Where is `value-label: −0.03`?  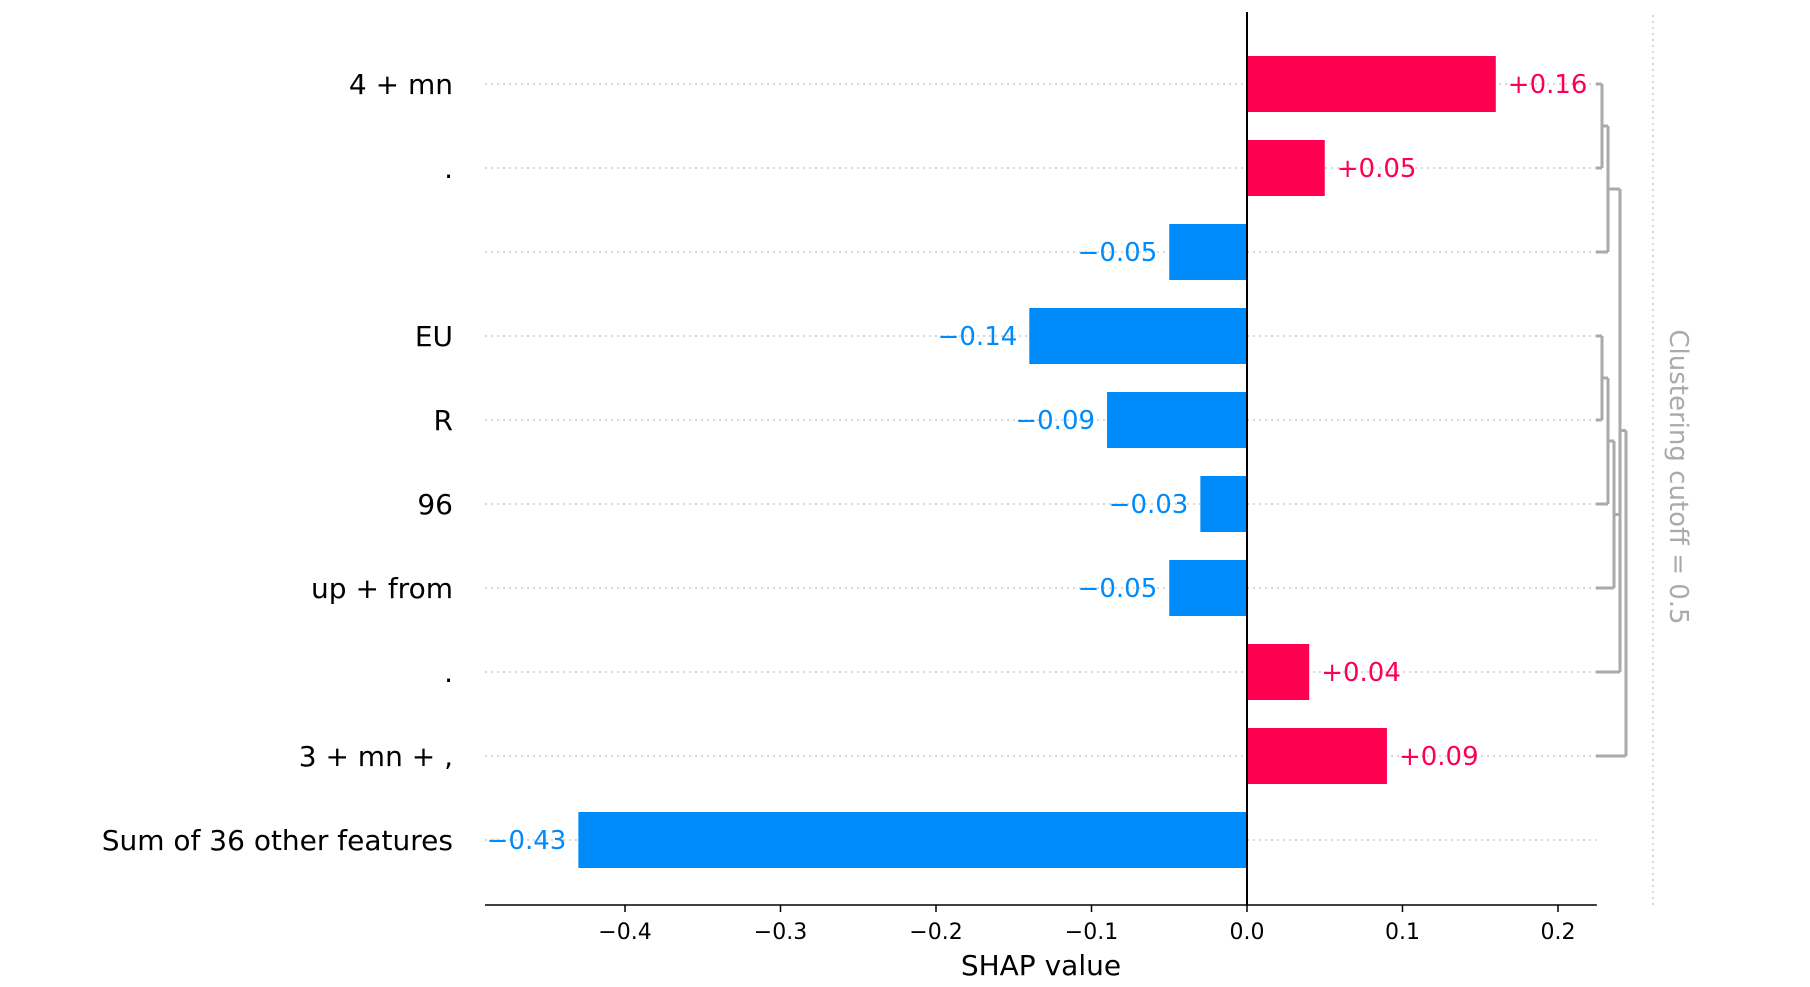
value-label: −0.03 is located at coordinates (1149, 505).